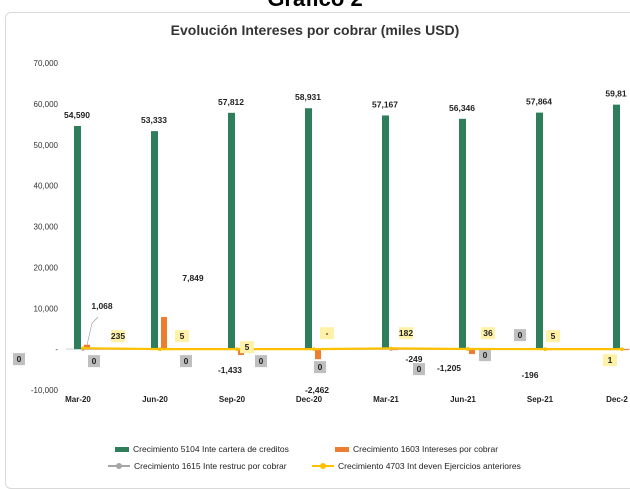 The height and width of the screenshot is (489, 630). Describe the element at coordinates (463, 399) in the screenshot. I see `x-tick-label: Jun-21` at that location.